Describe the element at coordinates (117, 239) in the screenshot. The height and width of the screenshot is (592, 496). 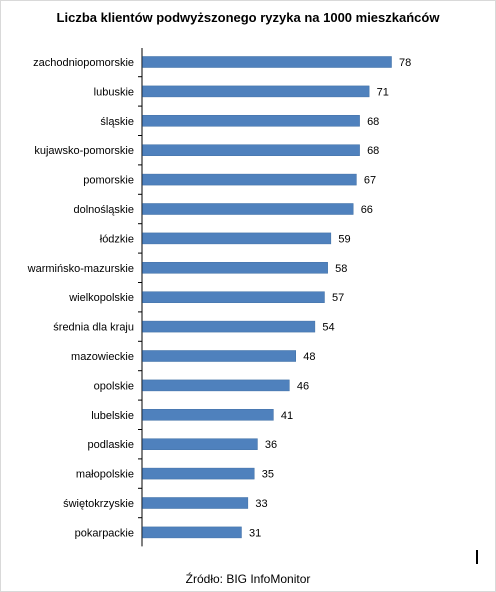
I see `category-label: łódzkie` at that location.